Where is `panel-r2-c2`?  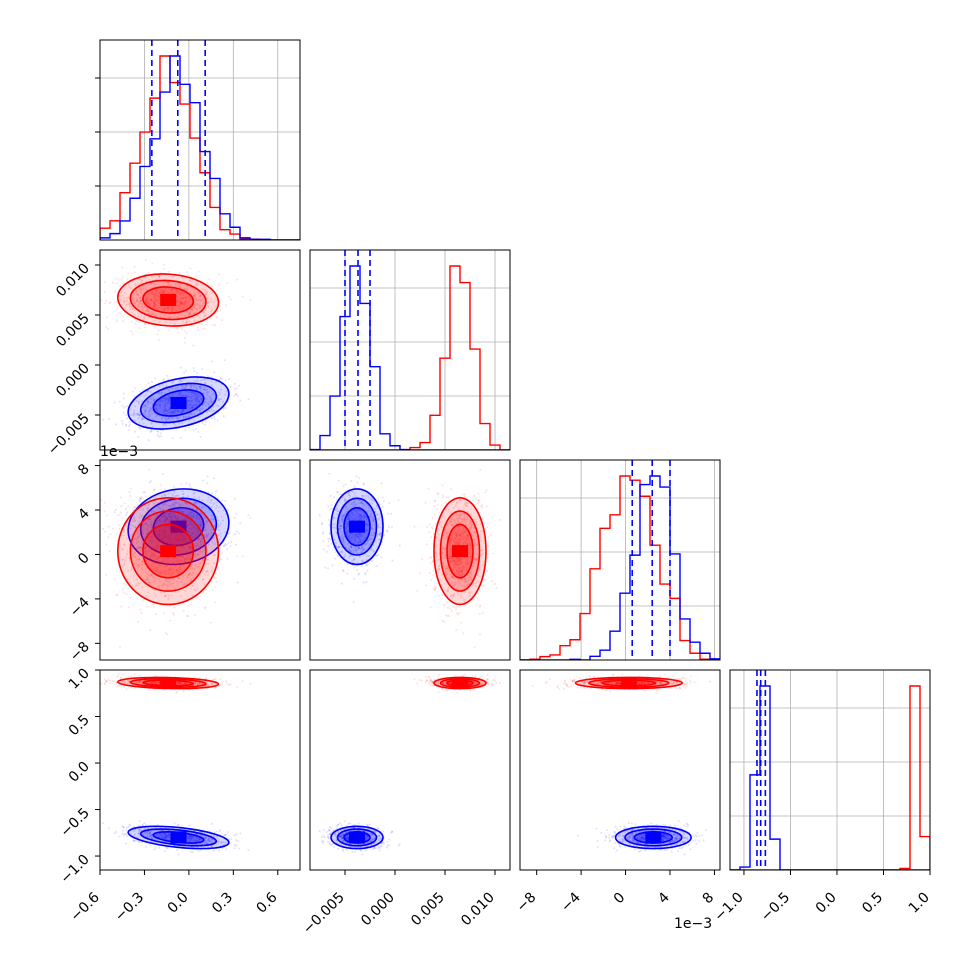
panel-r2-c2 is located at coordinates (620, 560).